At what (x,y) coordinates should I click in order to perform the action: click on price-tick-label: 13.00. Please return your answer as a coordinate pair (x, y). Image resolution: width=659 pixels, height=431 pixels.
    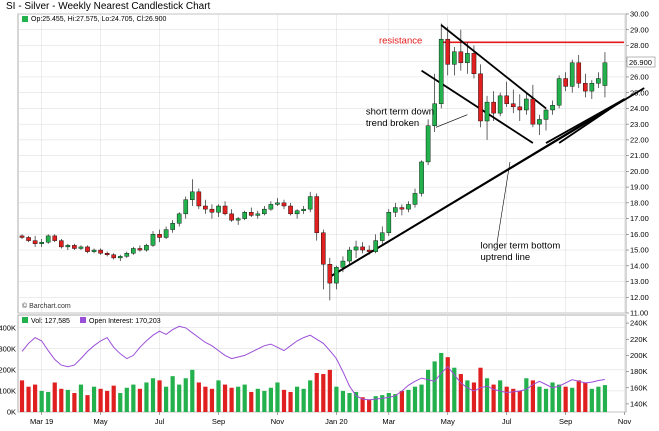
    Looking at the image, I should click on (639, 281).